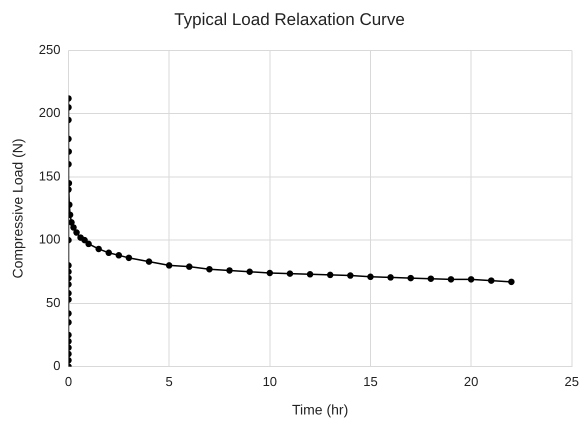 The width and height of the screenshot is (587, 425). I want to click on y-tick-label: 250, so click(49, 49).